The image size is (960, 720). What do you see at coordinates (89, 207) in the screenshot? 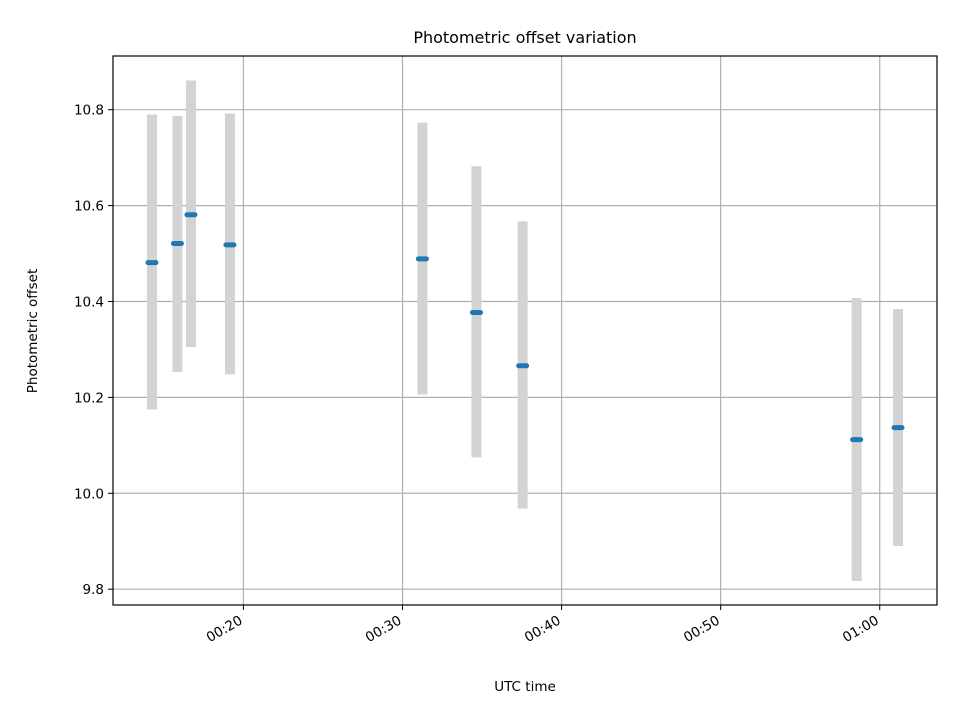
I see `y-tick-label: 10.6` at bounding box center [89, 207].